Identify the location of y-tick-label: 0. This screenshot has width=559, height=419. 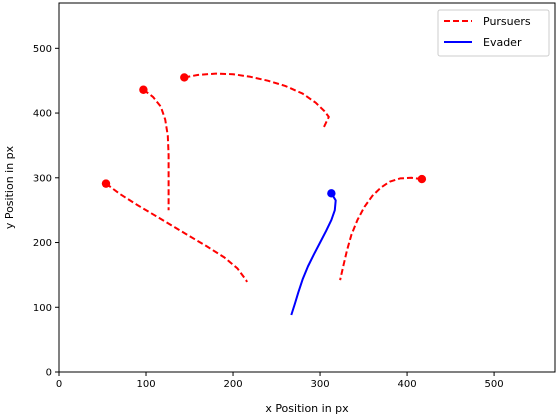
(49, 373).